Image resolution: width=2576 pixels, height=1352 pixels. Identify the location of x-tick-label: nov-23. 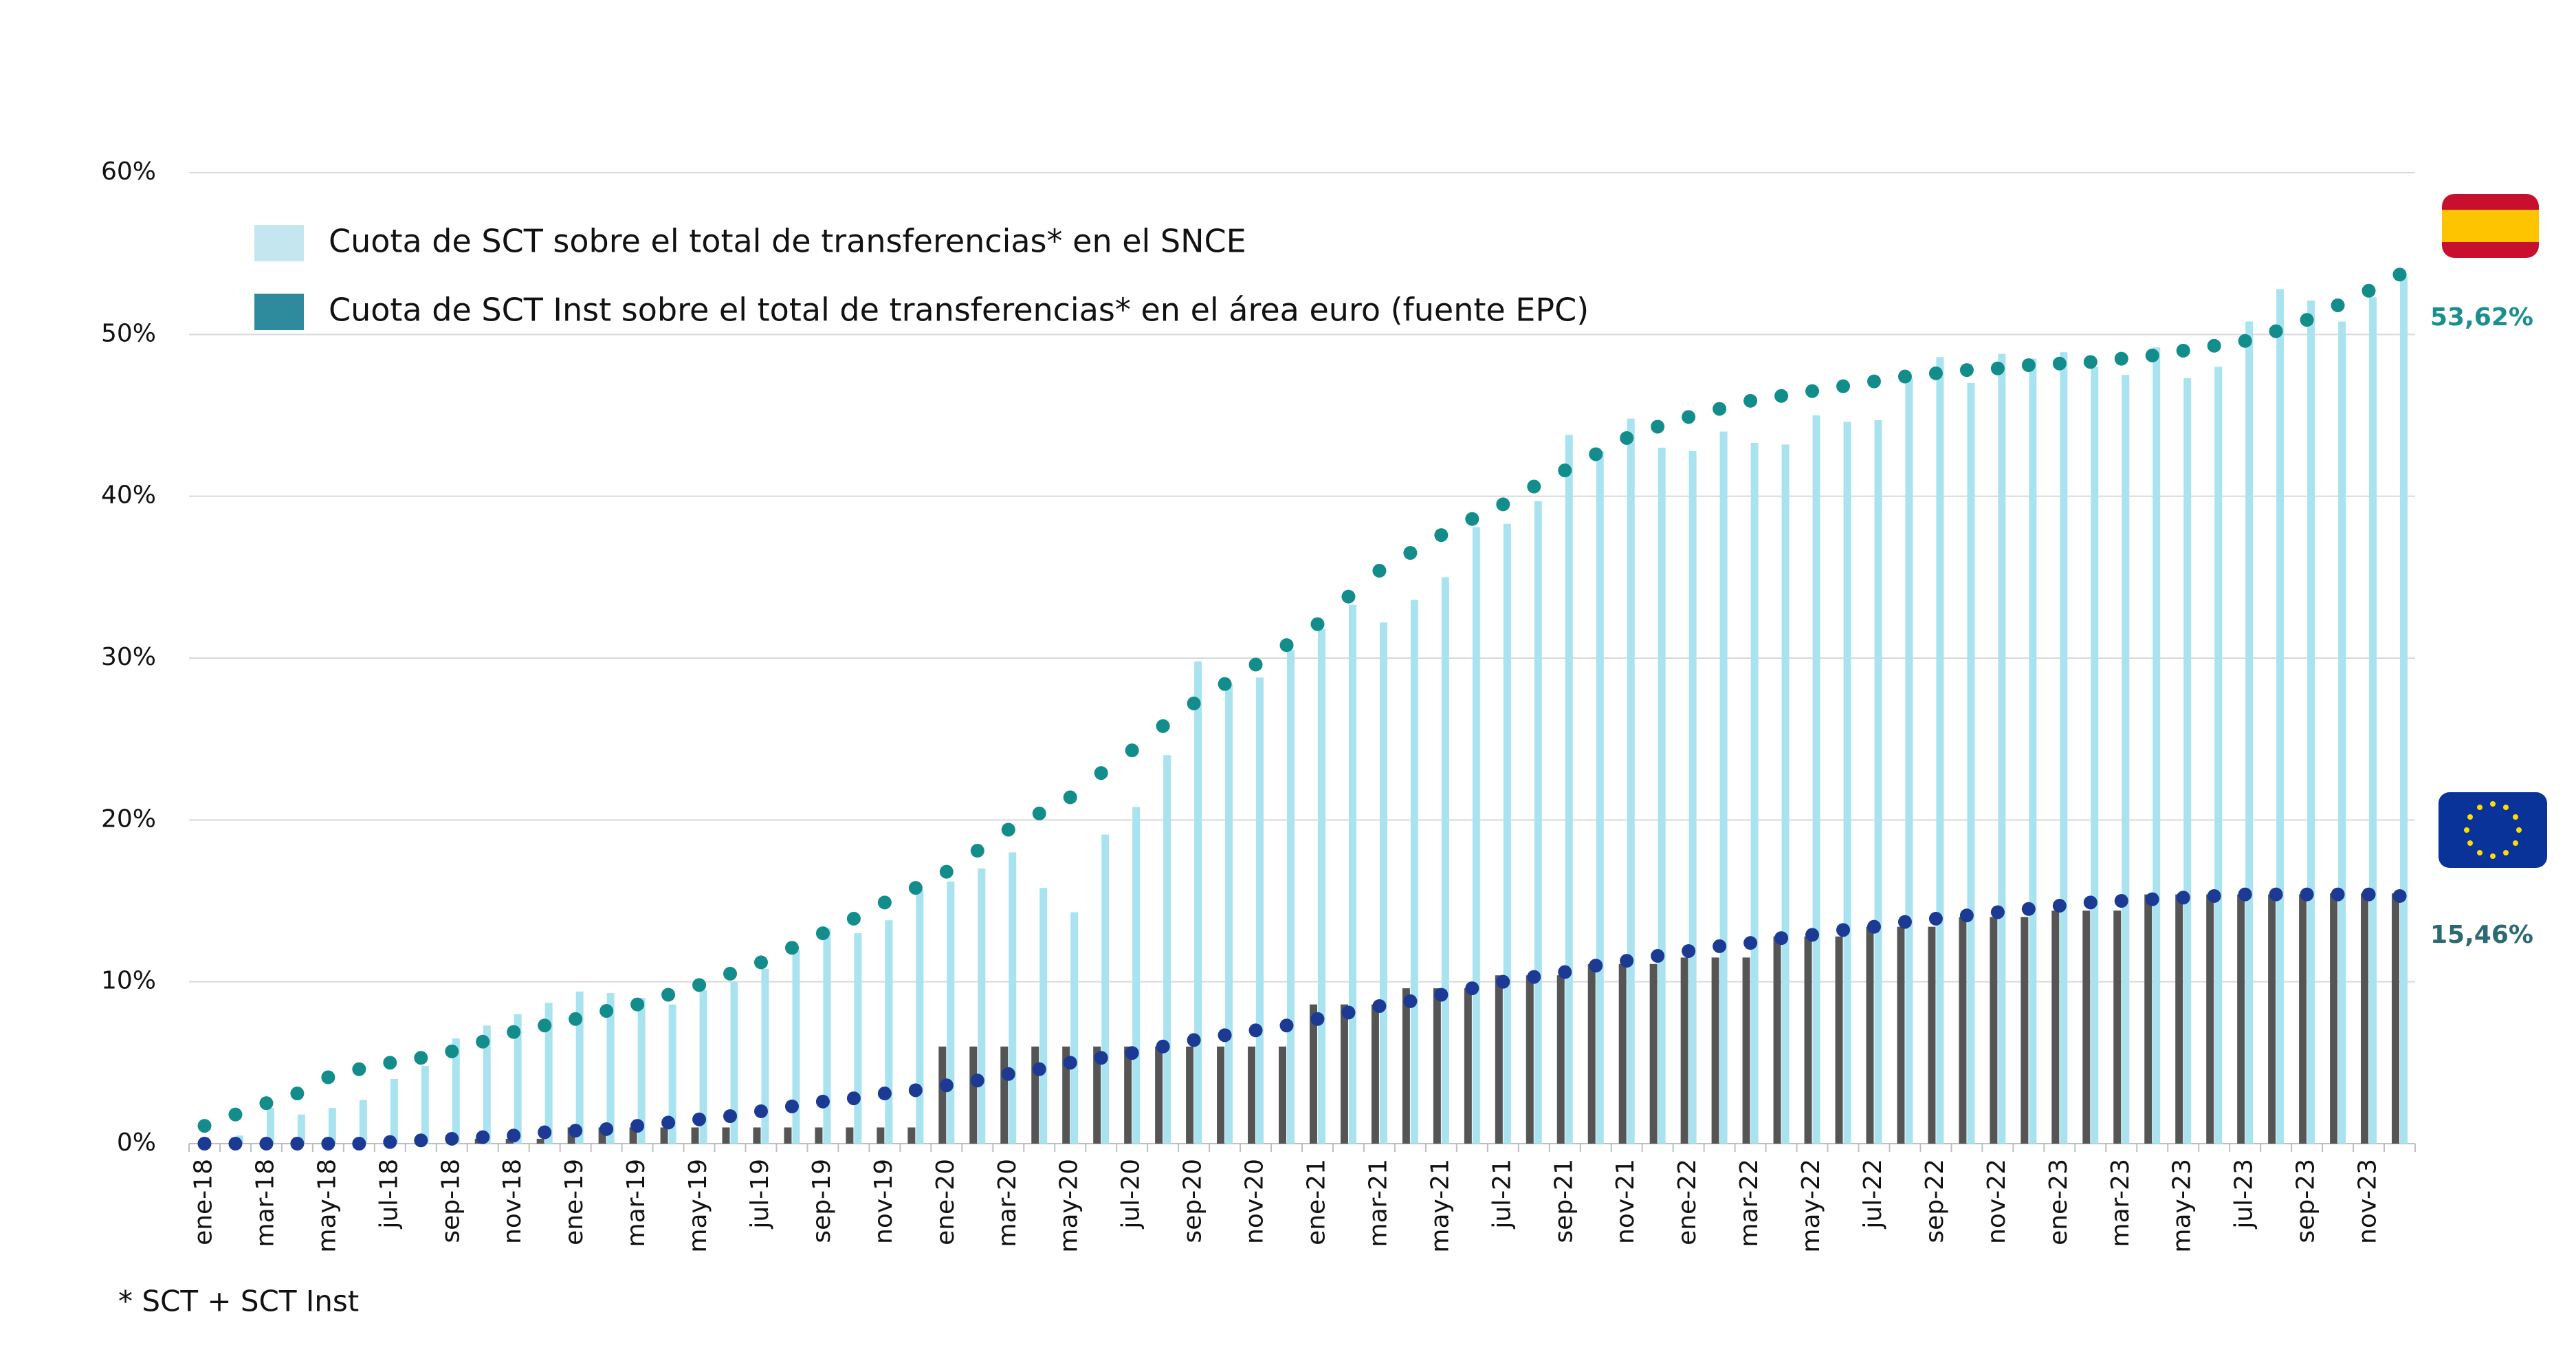
(2368, 1201).